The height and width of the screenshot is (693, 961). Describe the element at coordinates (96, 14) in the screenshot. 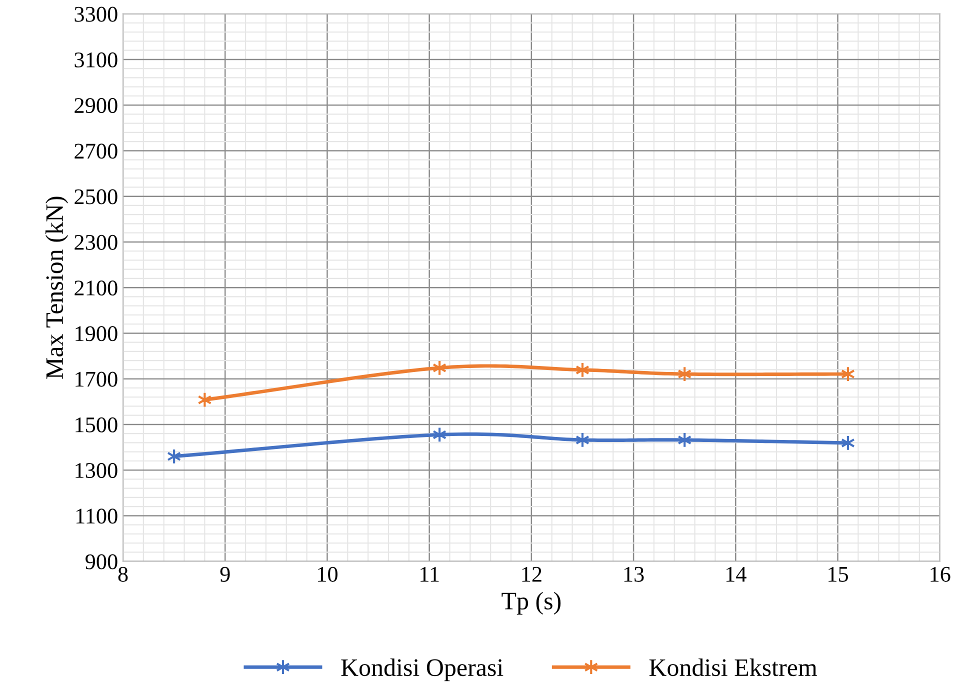

I see `y-tick-label: 3300` at that location.